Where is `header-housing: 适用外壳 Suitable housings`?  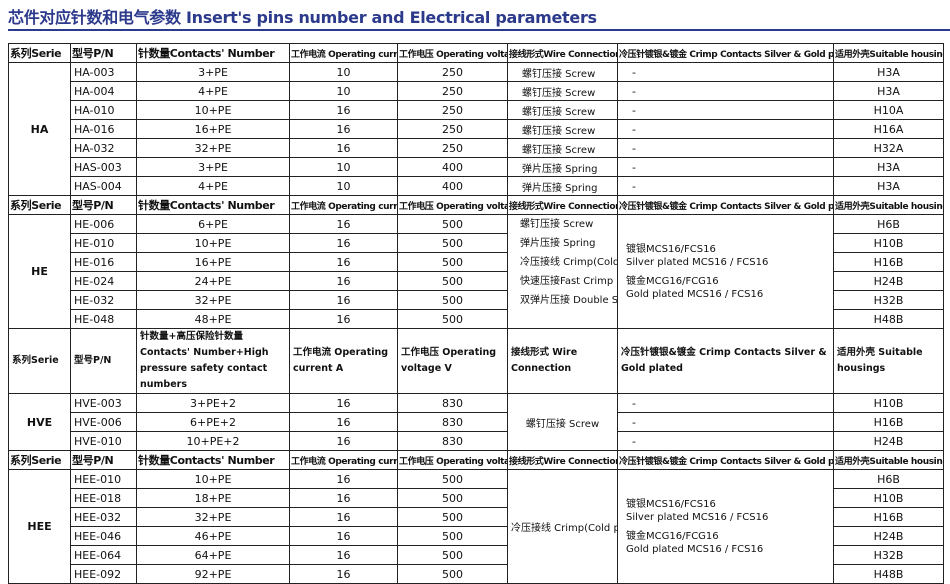 header-housing: 适用外壳 Suitable housings is located at coordinates (888, 361).